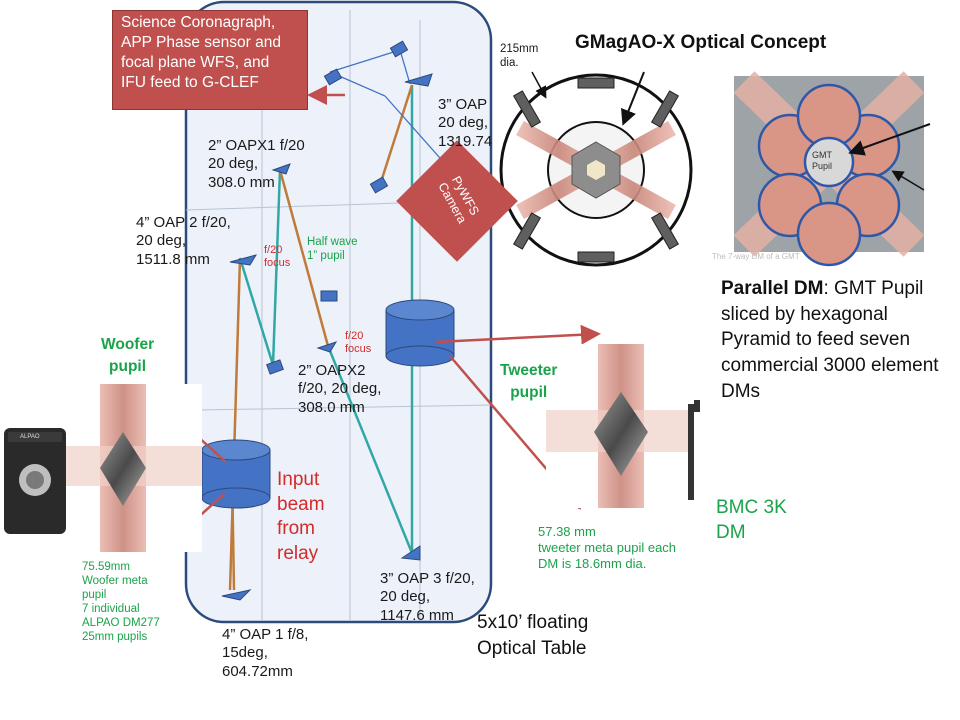 The height and width of the screenshot is (720, 960). Describe the element at coordinates (256, 164) in the screenshot. I see `oapx1-label: 2” OAPX1 f/20 20 deg, 308.0 mm` at that location.